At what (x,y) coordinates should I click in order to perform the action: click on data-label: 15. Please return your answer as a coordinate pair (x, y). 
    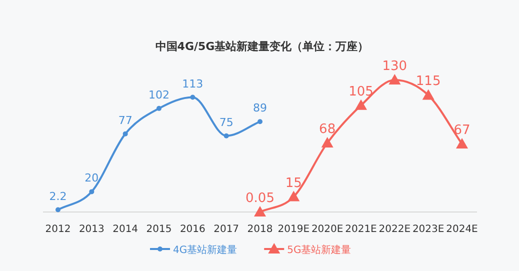
    Looking at the image, I should click on (293, 183).